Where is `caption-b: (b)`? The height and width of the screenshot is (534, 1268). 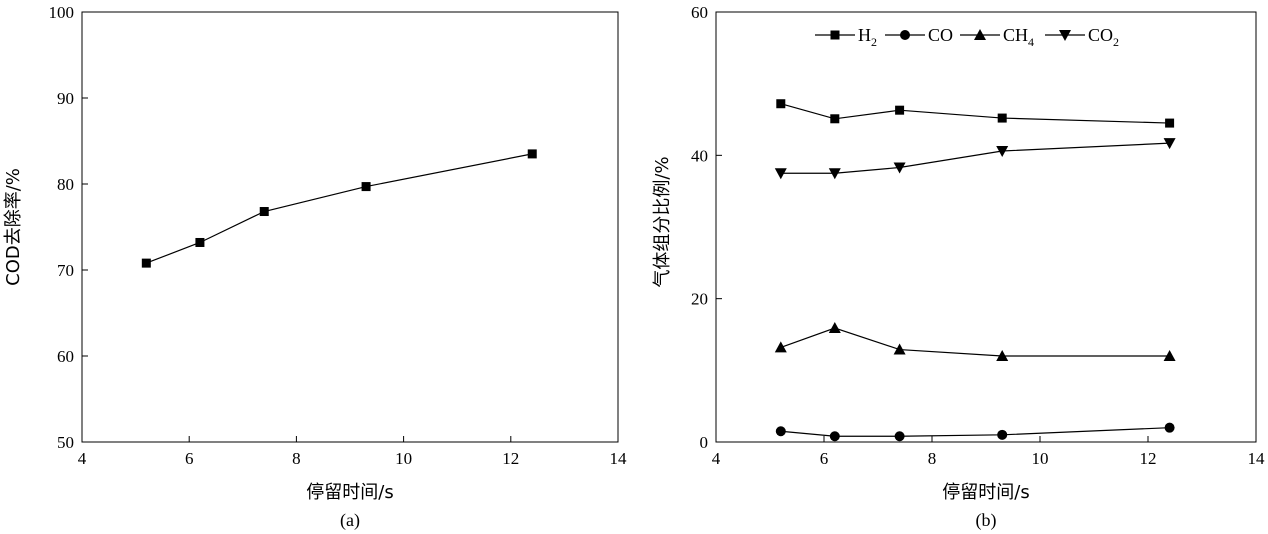
caption-b: (b) is located at coordinates (986, 520).